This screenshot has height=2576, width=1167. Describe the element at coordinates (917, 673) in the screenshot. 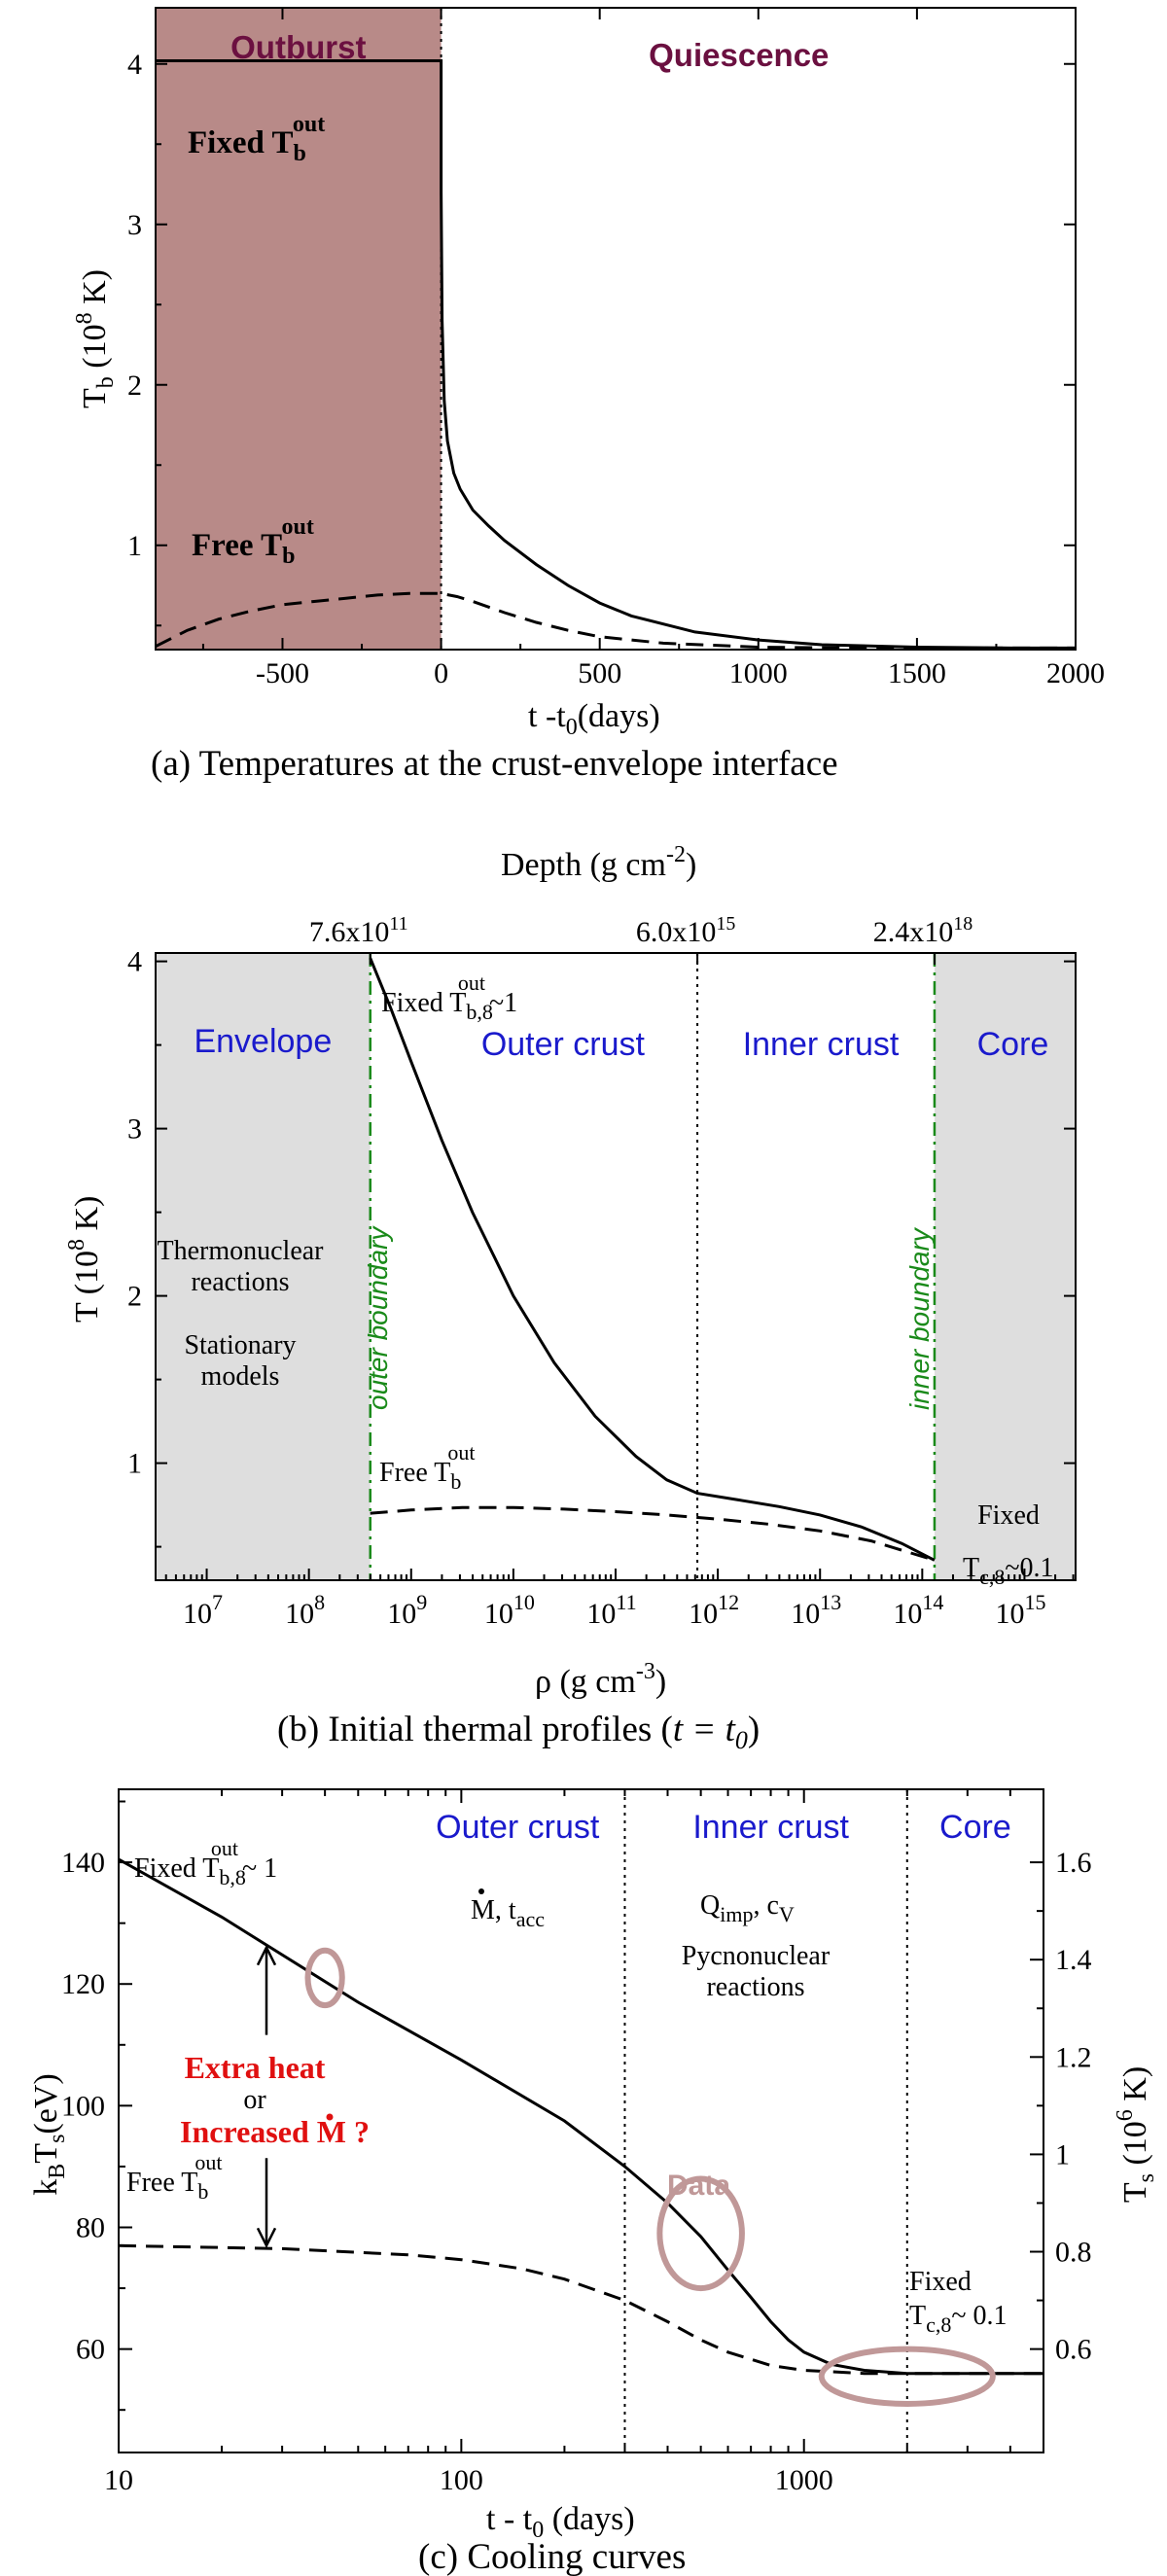

I see `x-tick-label: 1500` at that location.